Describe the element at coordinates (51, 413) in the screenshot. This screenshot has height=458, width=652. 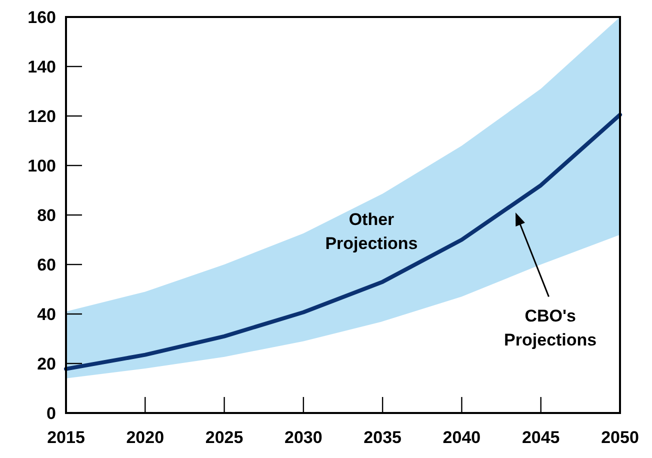
I see `y-tick-label: 0` at that location.